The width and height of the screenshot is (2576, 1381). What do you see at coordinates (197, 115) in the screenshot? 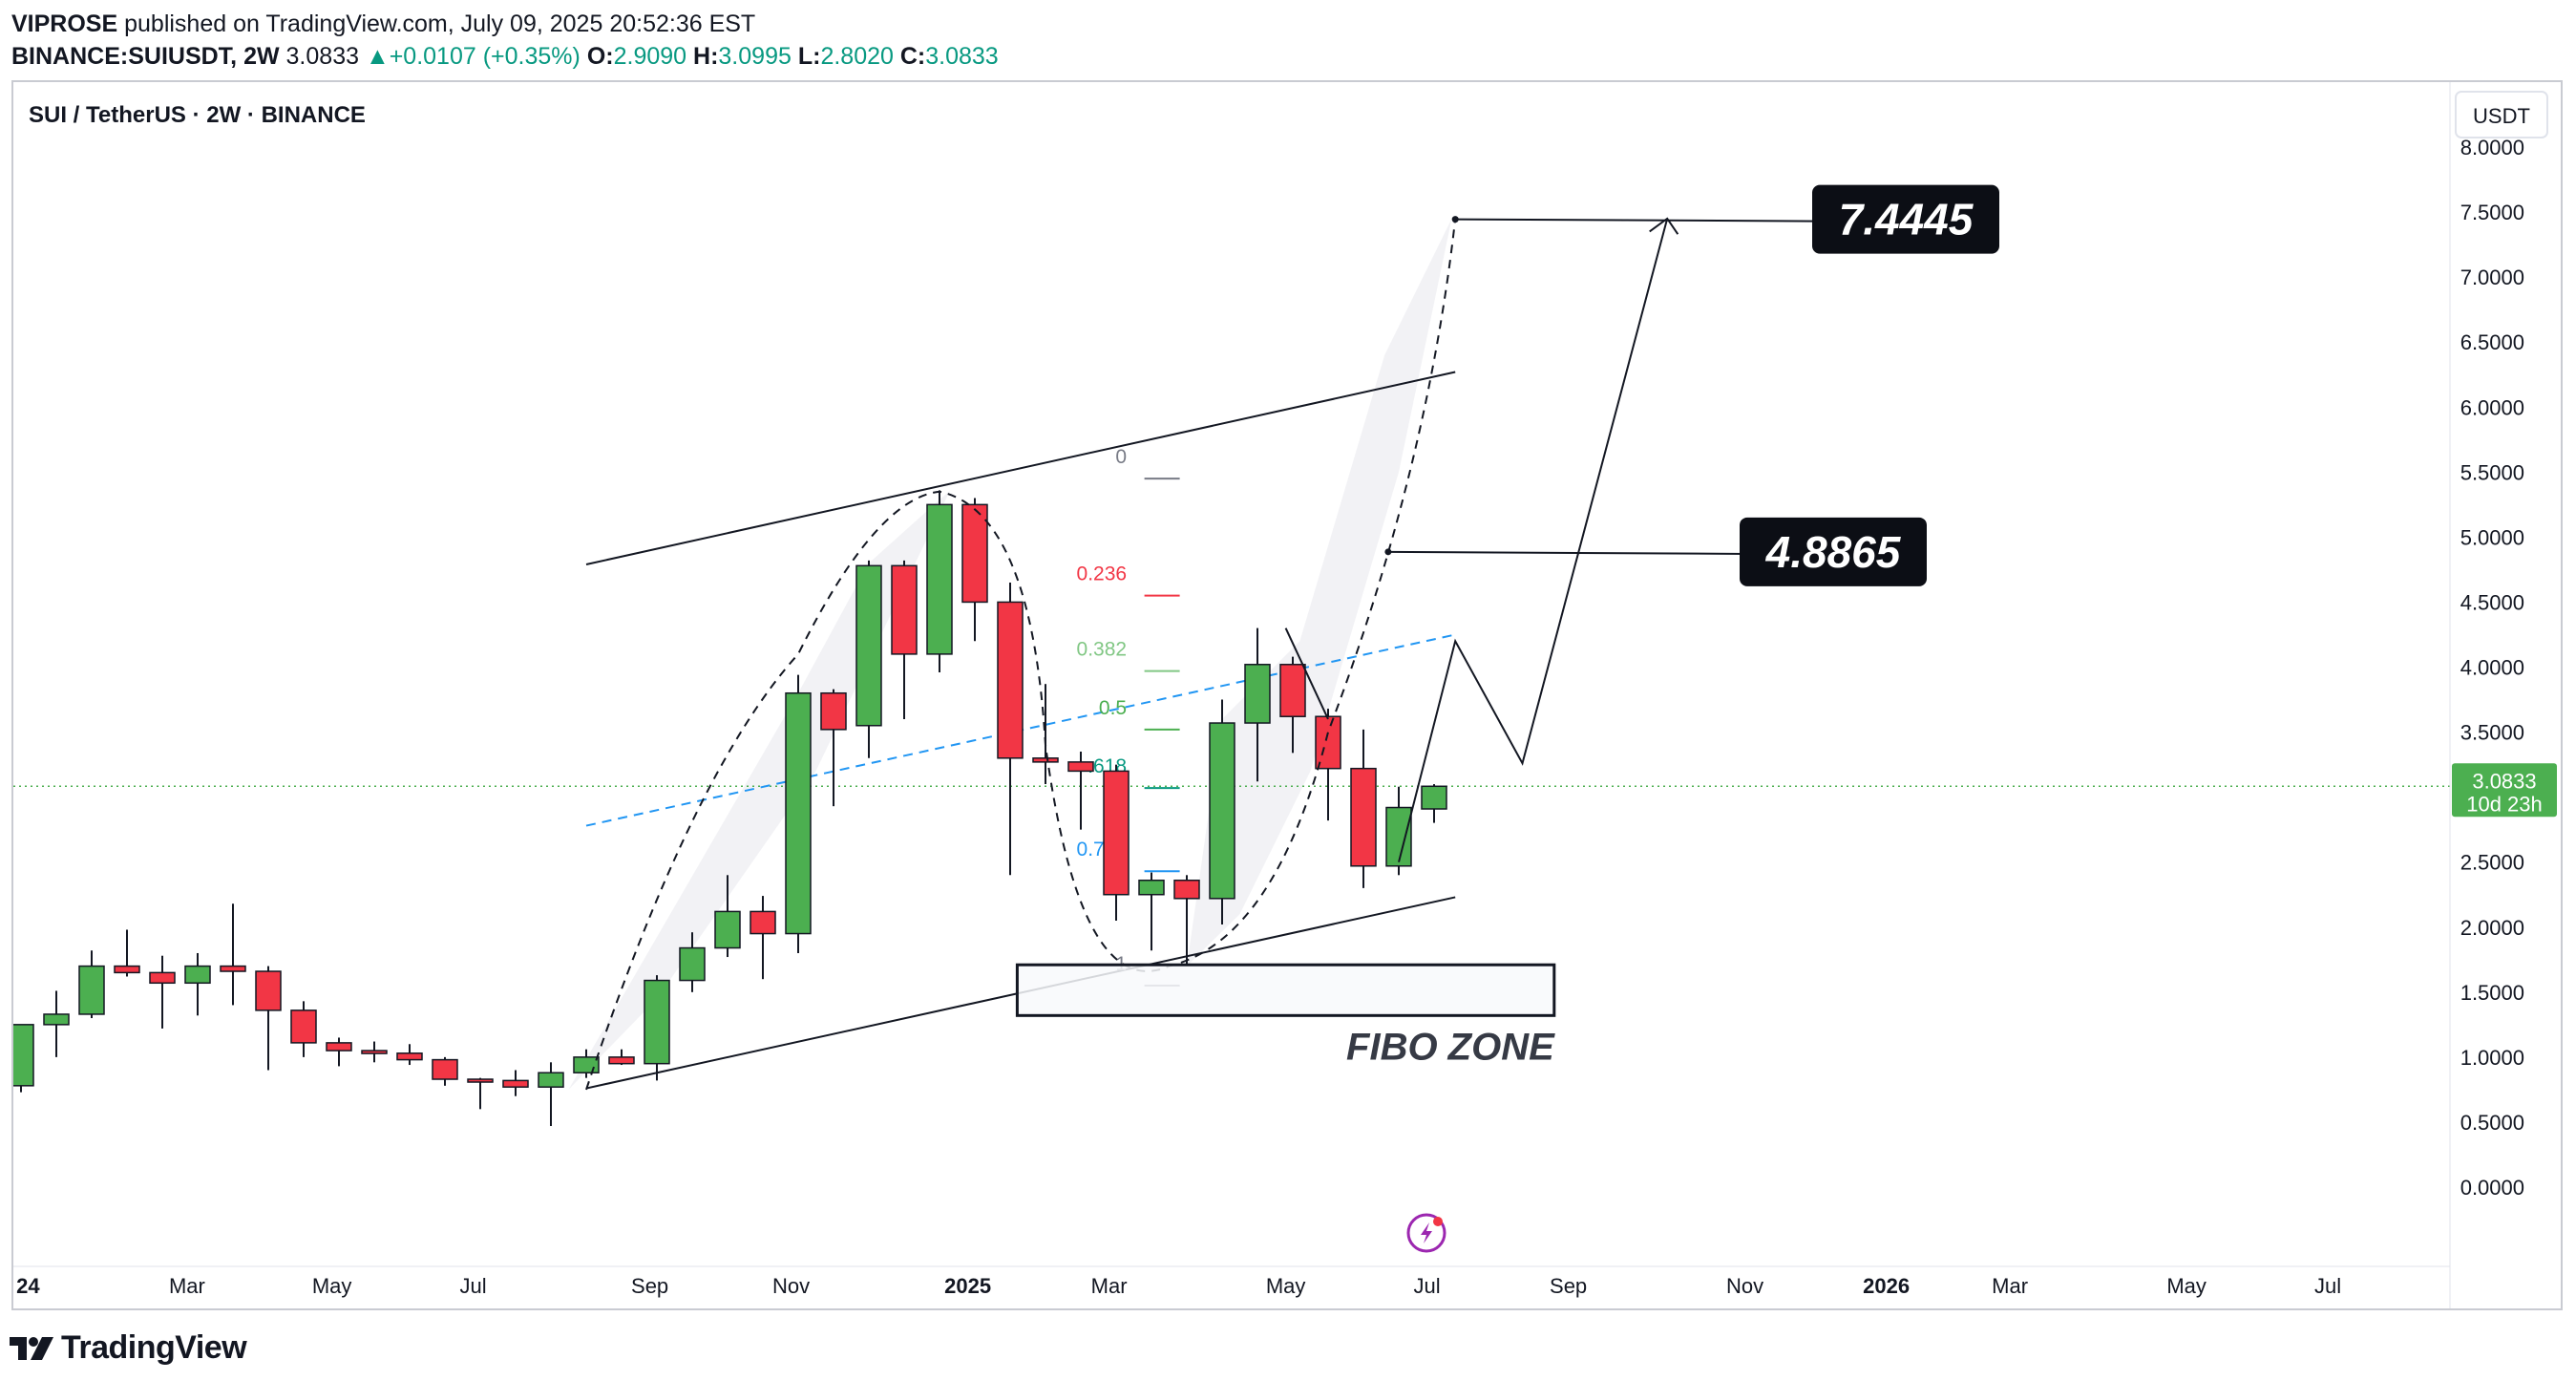
I see `legend-title: SUI / TetherUS · 2W · BINANCE` at bounding box center [197, 115].